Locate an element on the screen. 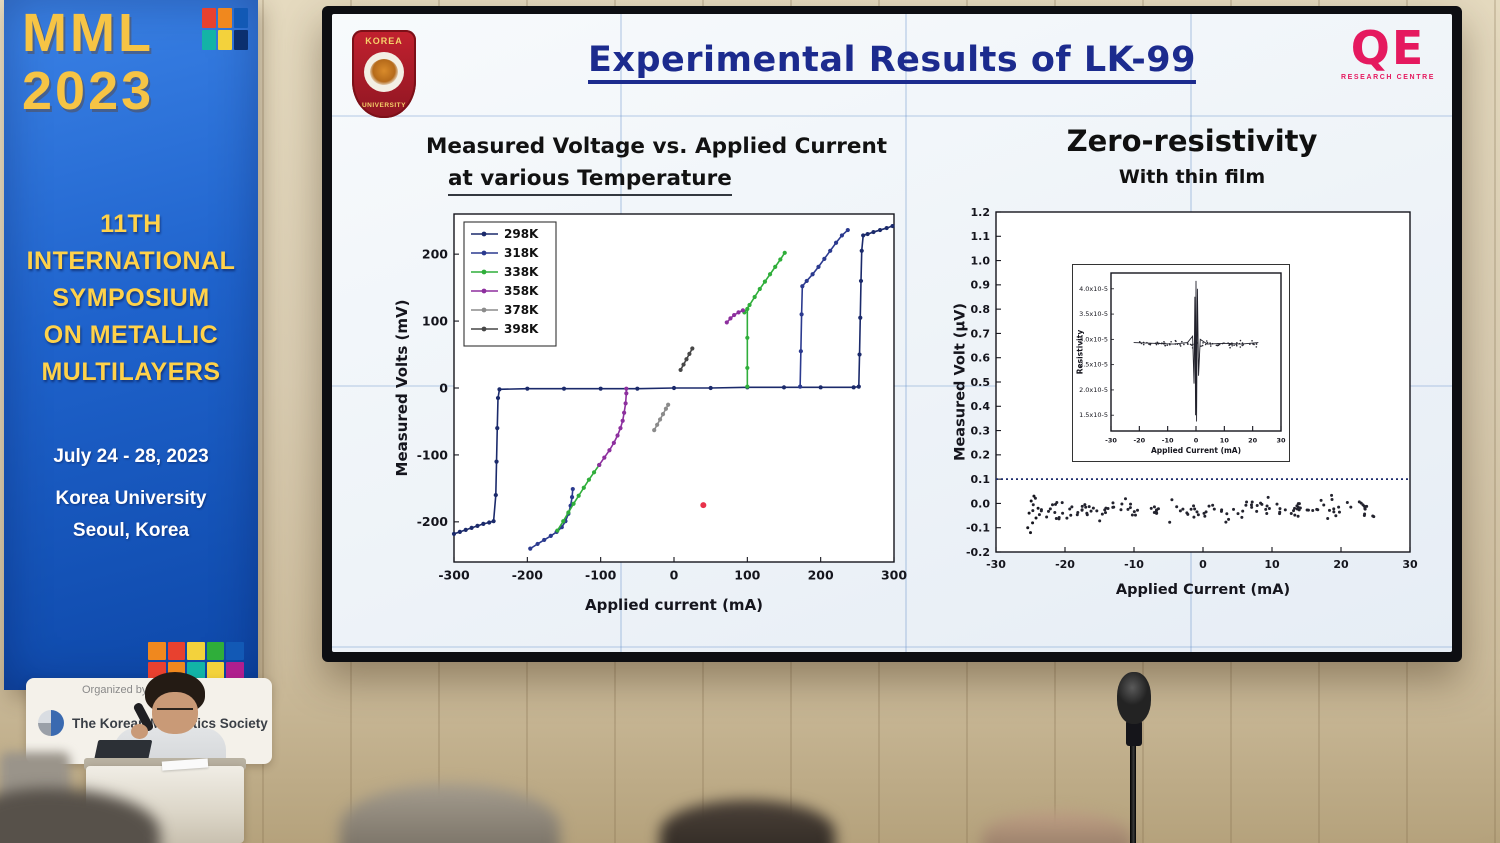  svg-text: 398K is located at coordinates (521, 329).